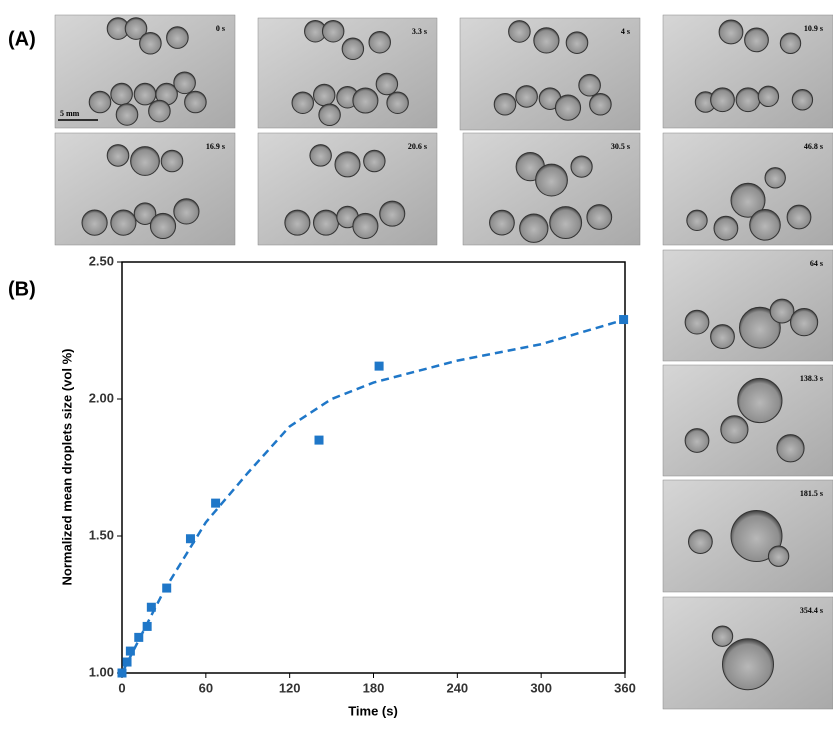 The image size is (833, 729). I want to click on time-label: 16.9 s, so click(215, 146).